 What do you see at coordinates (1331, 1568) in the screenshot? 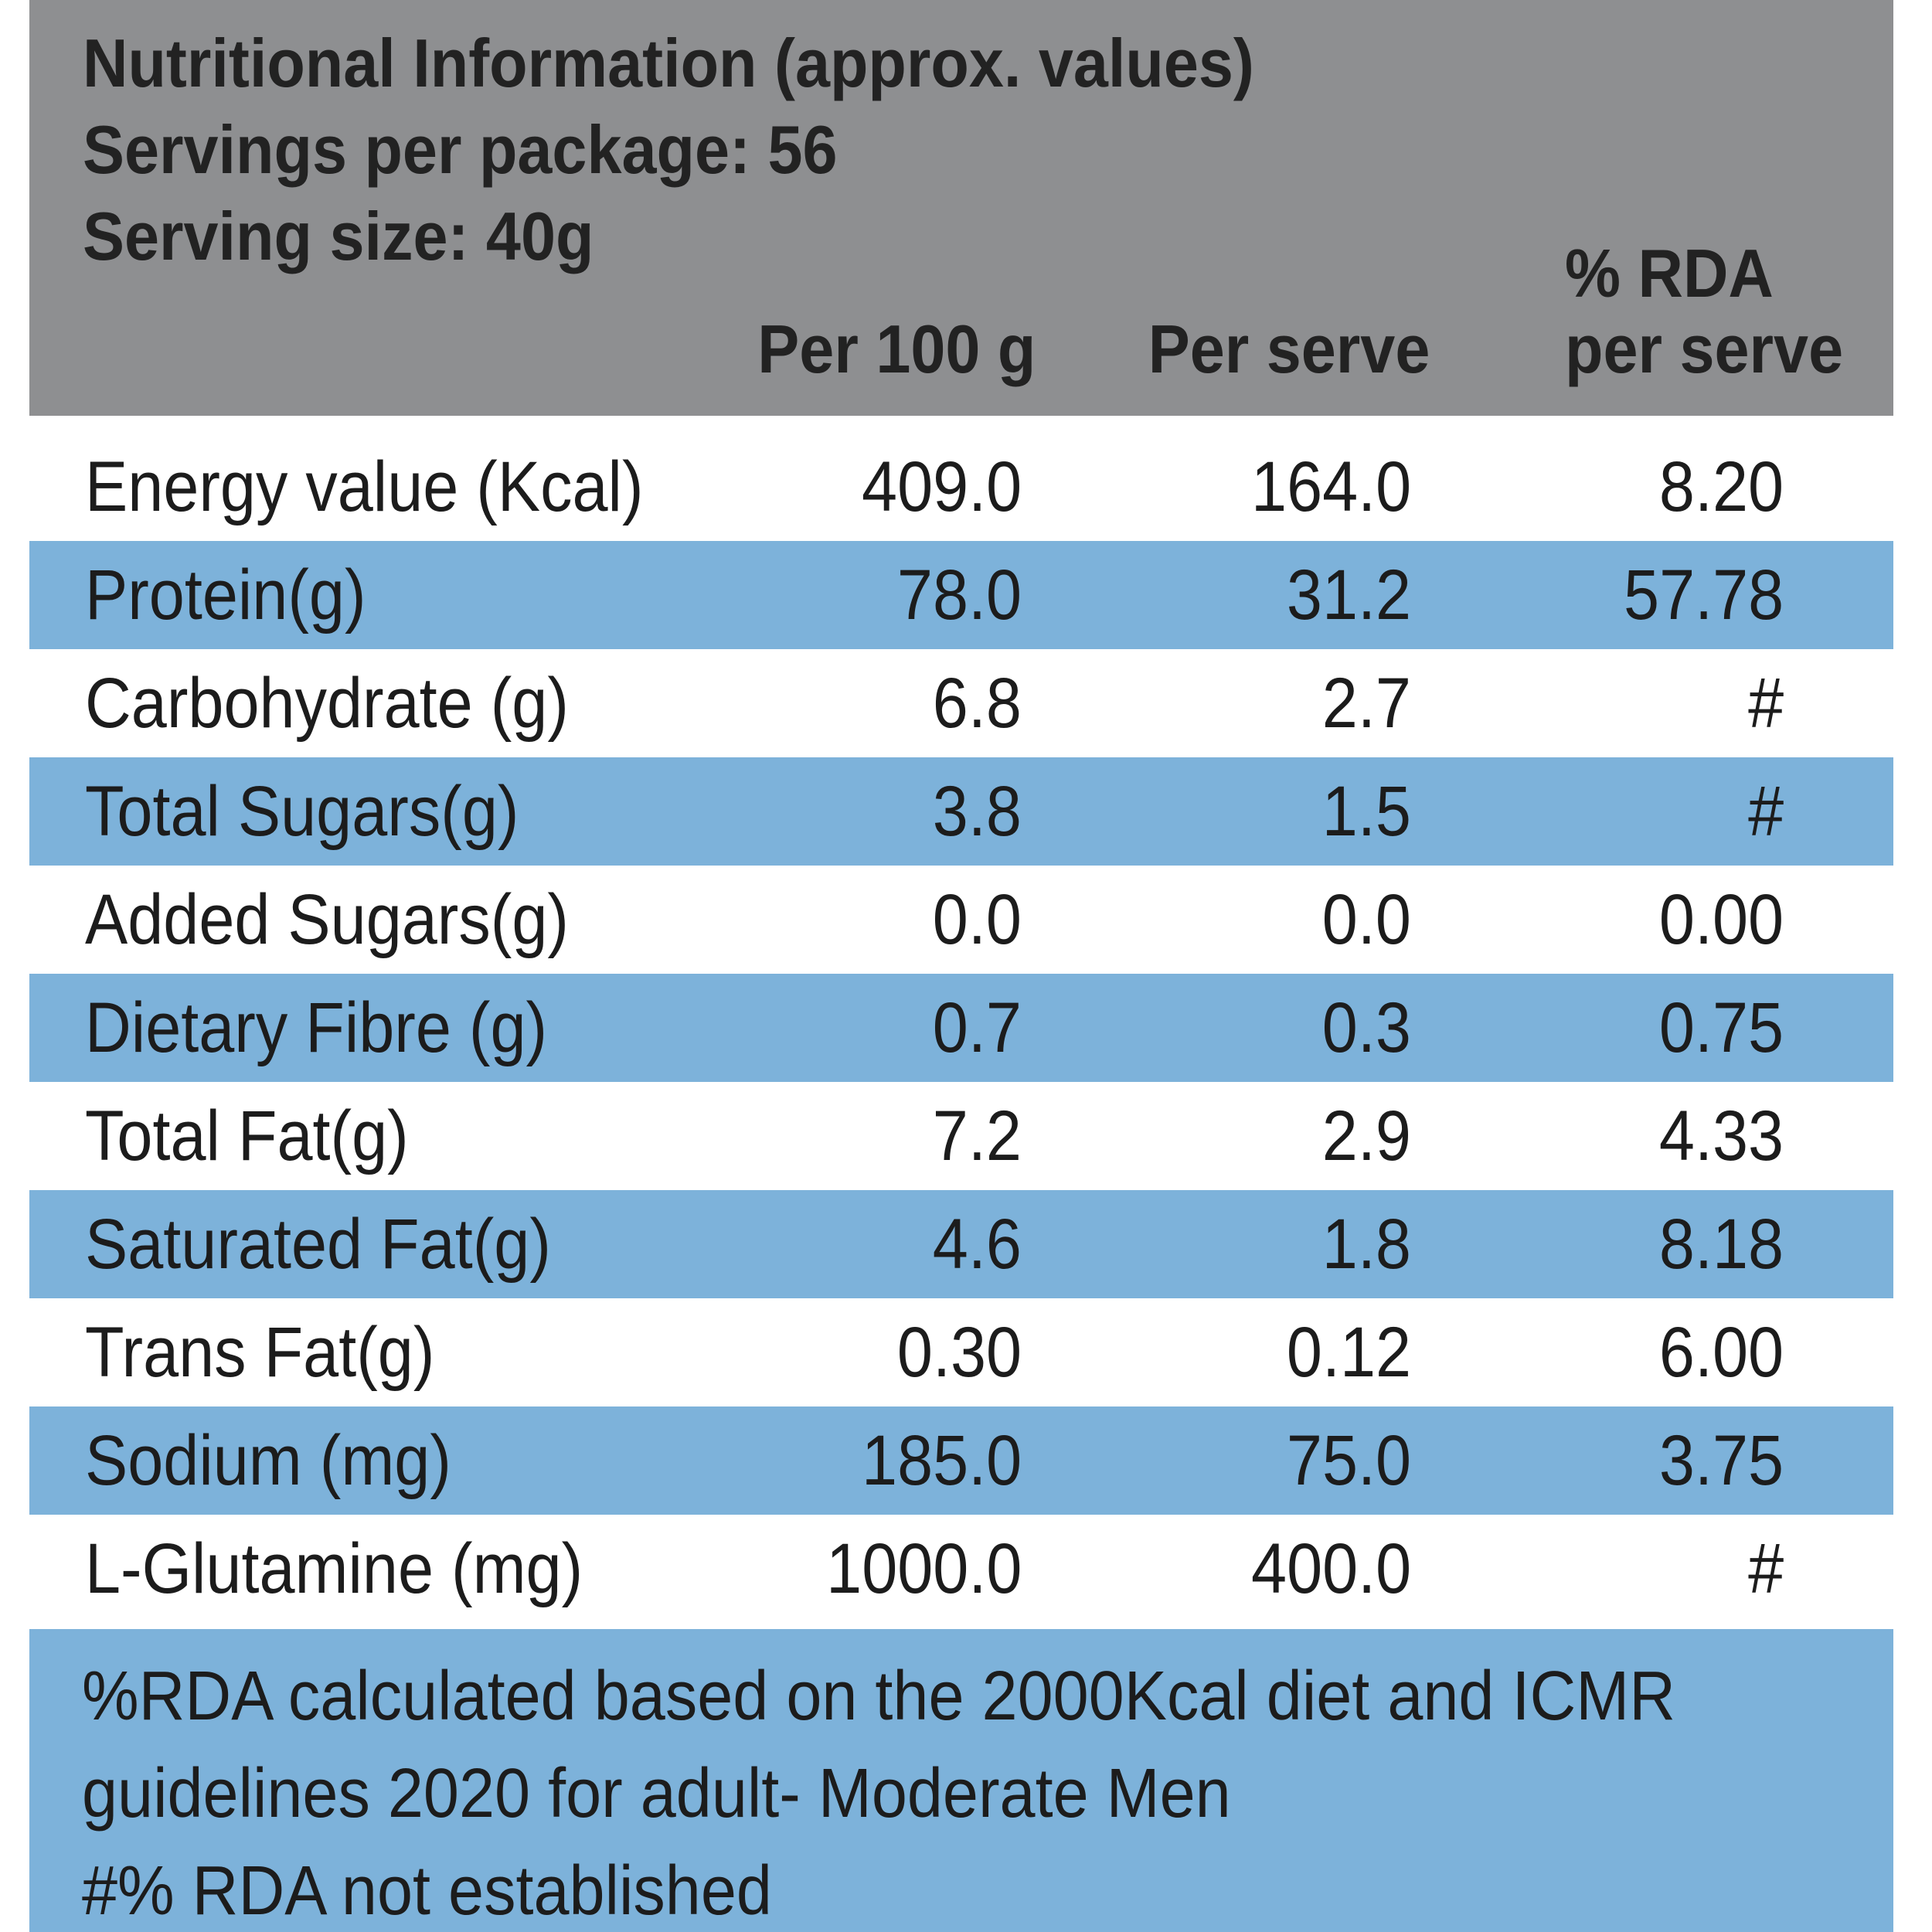
I see `value-per-serve: 400.0` at bounding box center [1331, 1568].